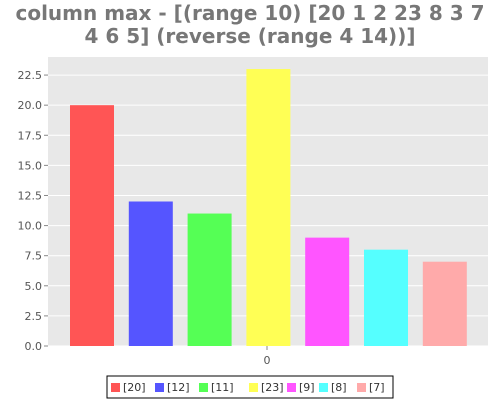  What do you see at coordinates (250, 36) in the screenshot?
I see `chart-title-line-2: 4 6 5] (reverse (range 4 14))]` at bounding box center [250, 36].